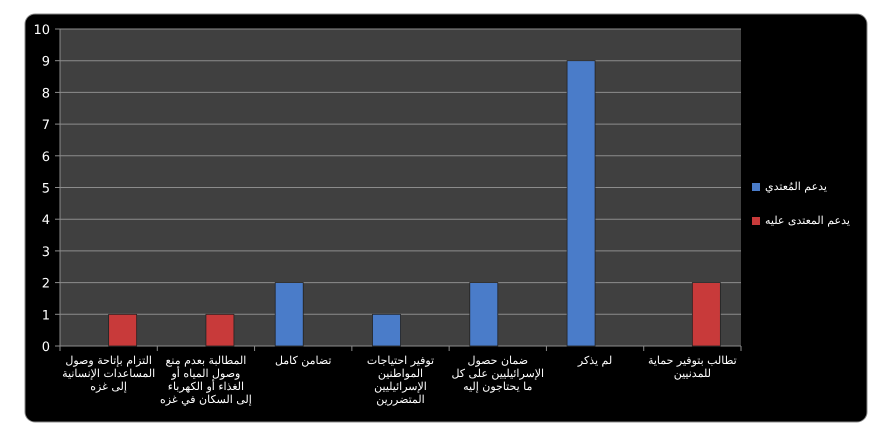 This screenshot has height=426, width=879. I want to click on legend-label: يدعم المُعتدي, so click(796, 186).